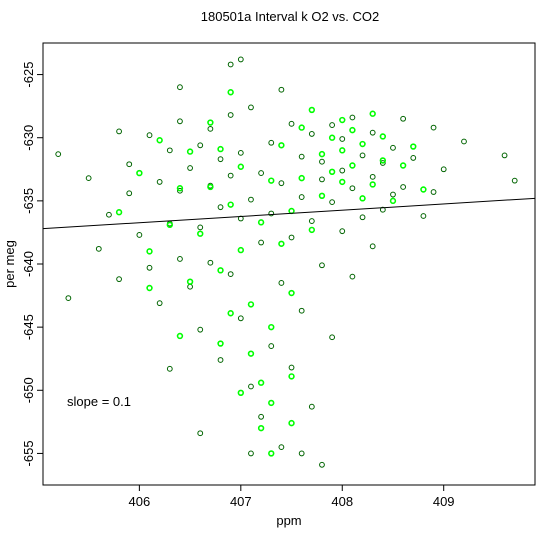  Describe the element at coordinates (28, 327) in the screenshot. I see `y-tick-label: -645` at that location.